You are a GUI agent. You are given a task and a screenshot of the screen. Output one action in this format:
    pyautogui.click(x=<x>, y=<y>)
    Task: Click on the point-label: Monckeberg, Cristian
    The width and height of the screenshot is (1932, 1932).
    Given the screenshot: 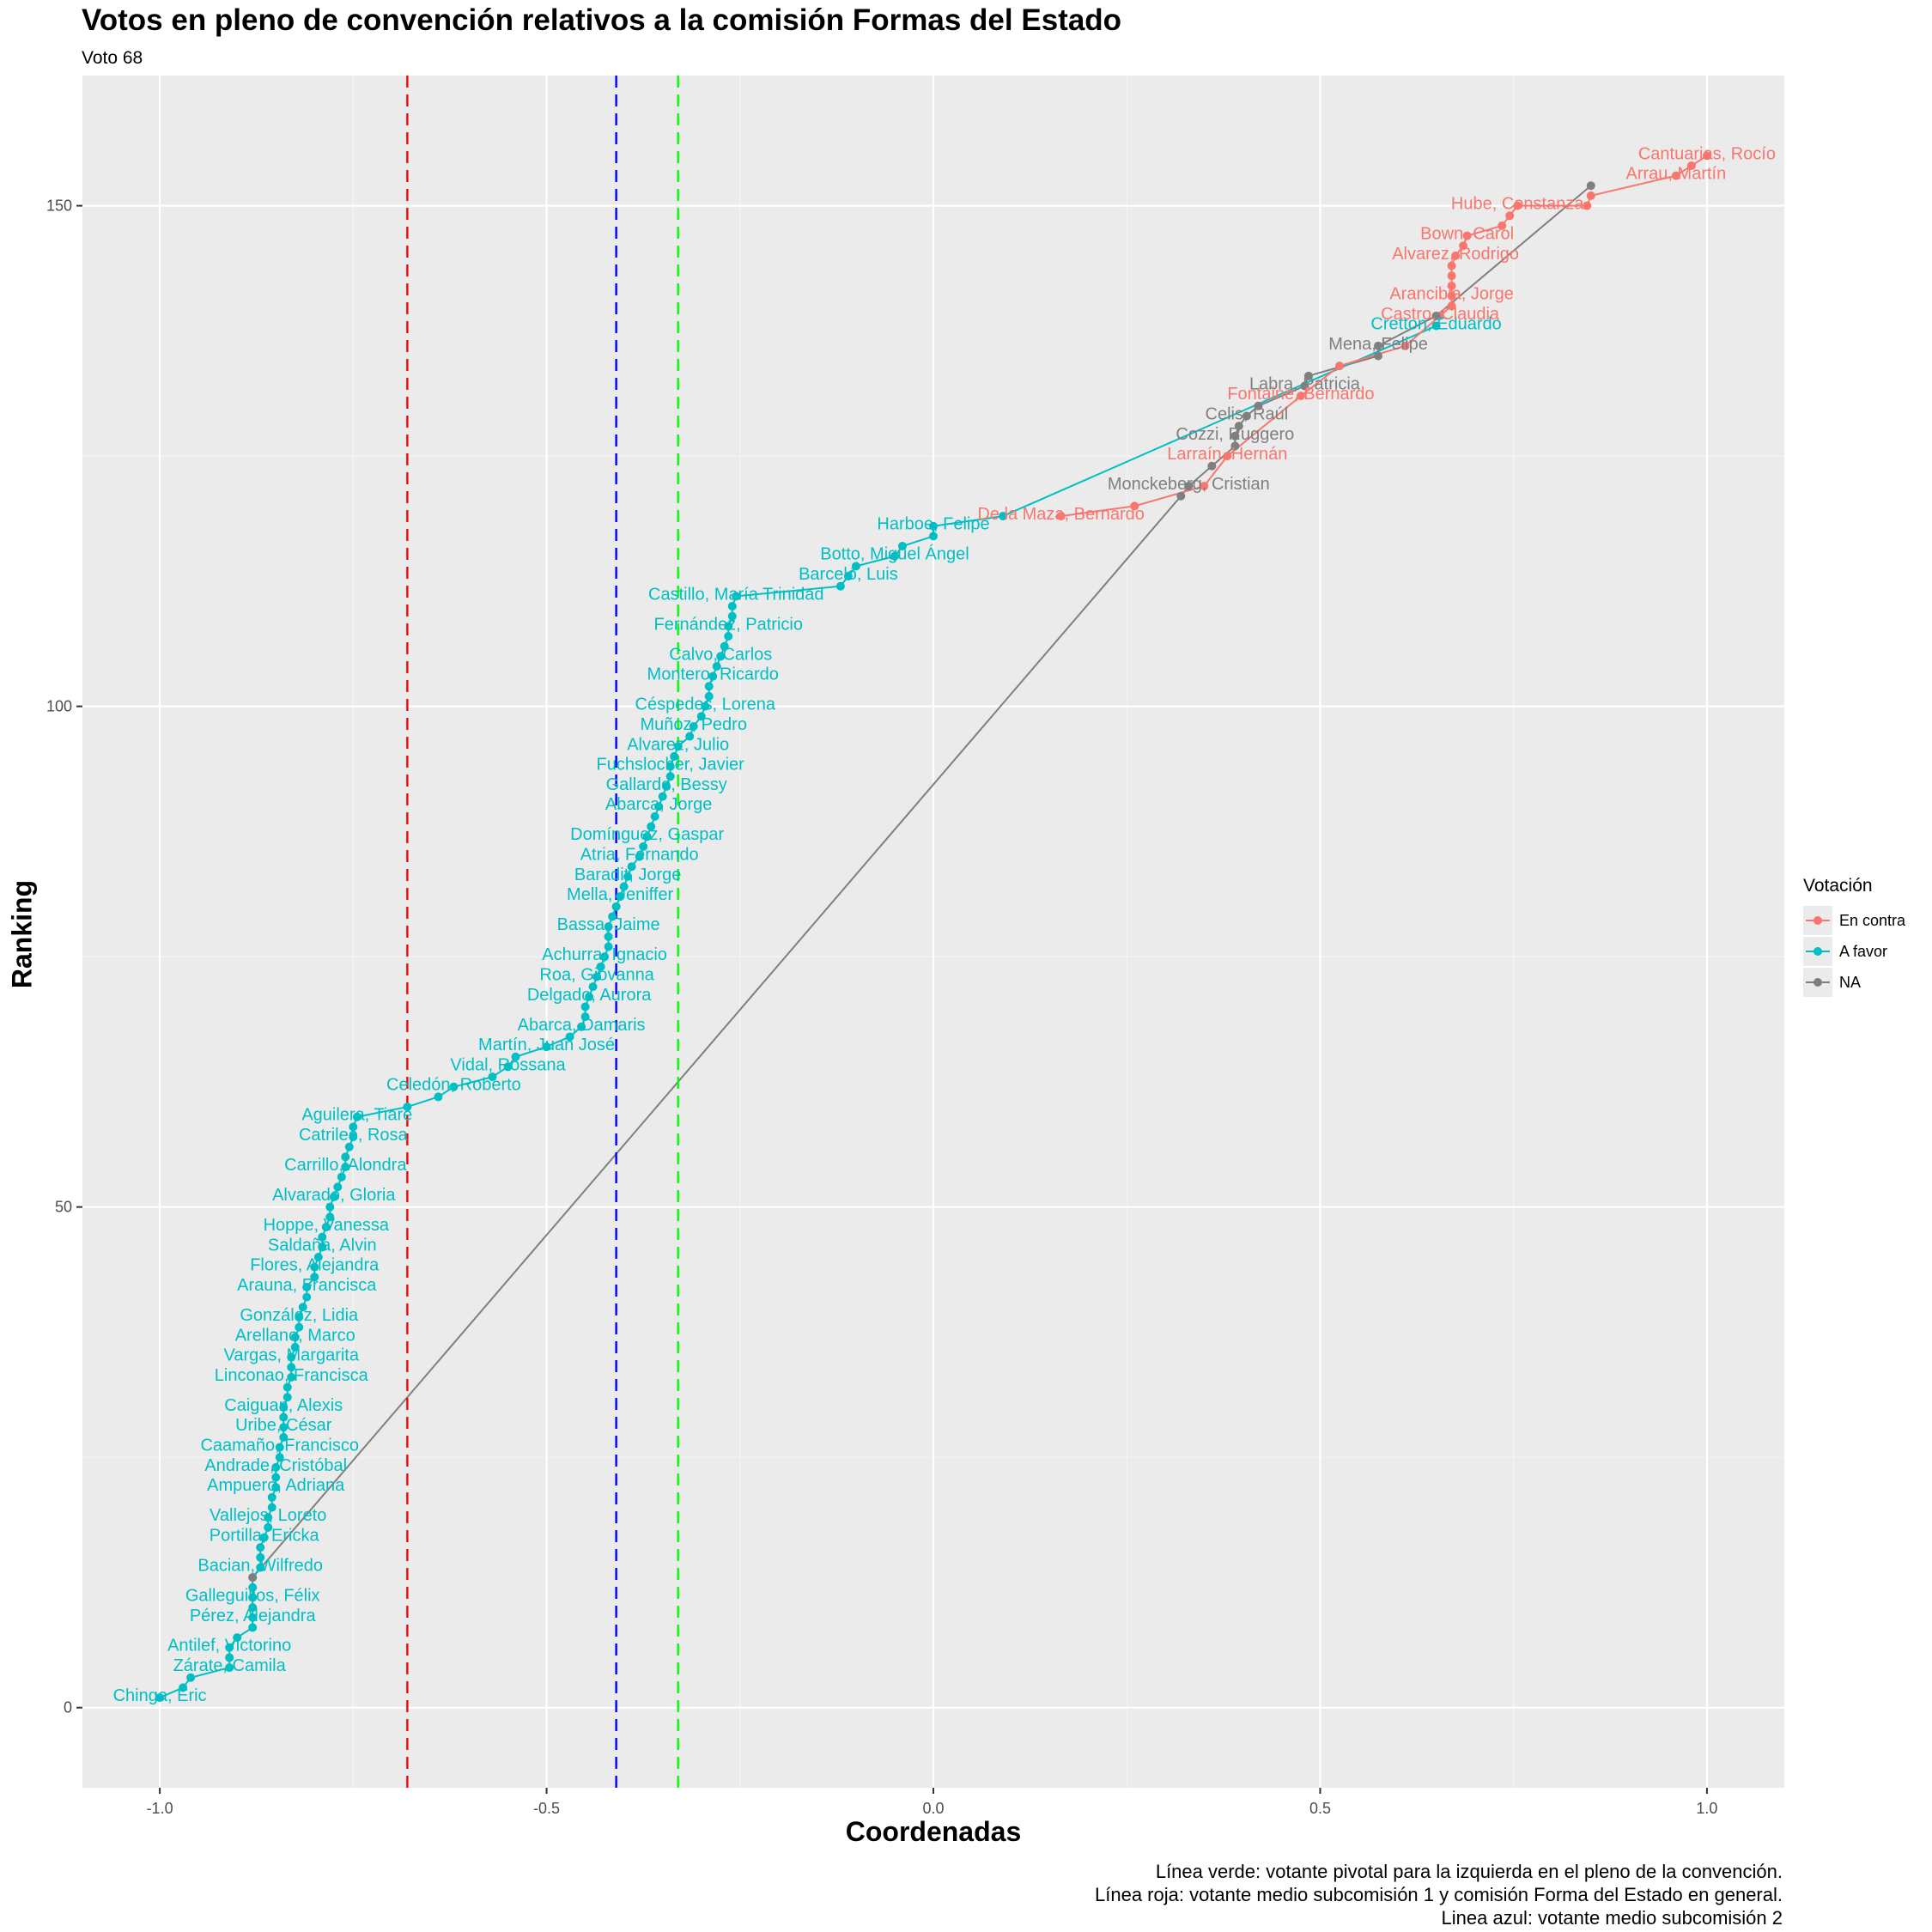 What is the action you would take?
    pyautogui.click(x=1189, y=485)
    